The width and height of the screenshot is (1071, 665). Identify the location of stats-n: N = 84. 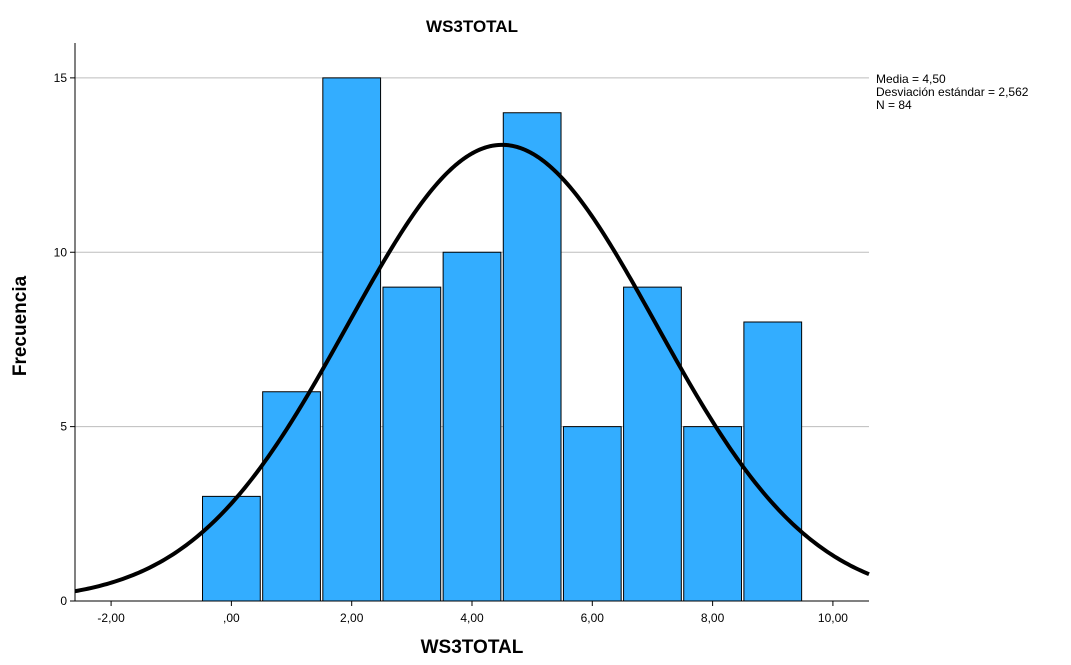
(894, 105).